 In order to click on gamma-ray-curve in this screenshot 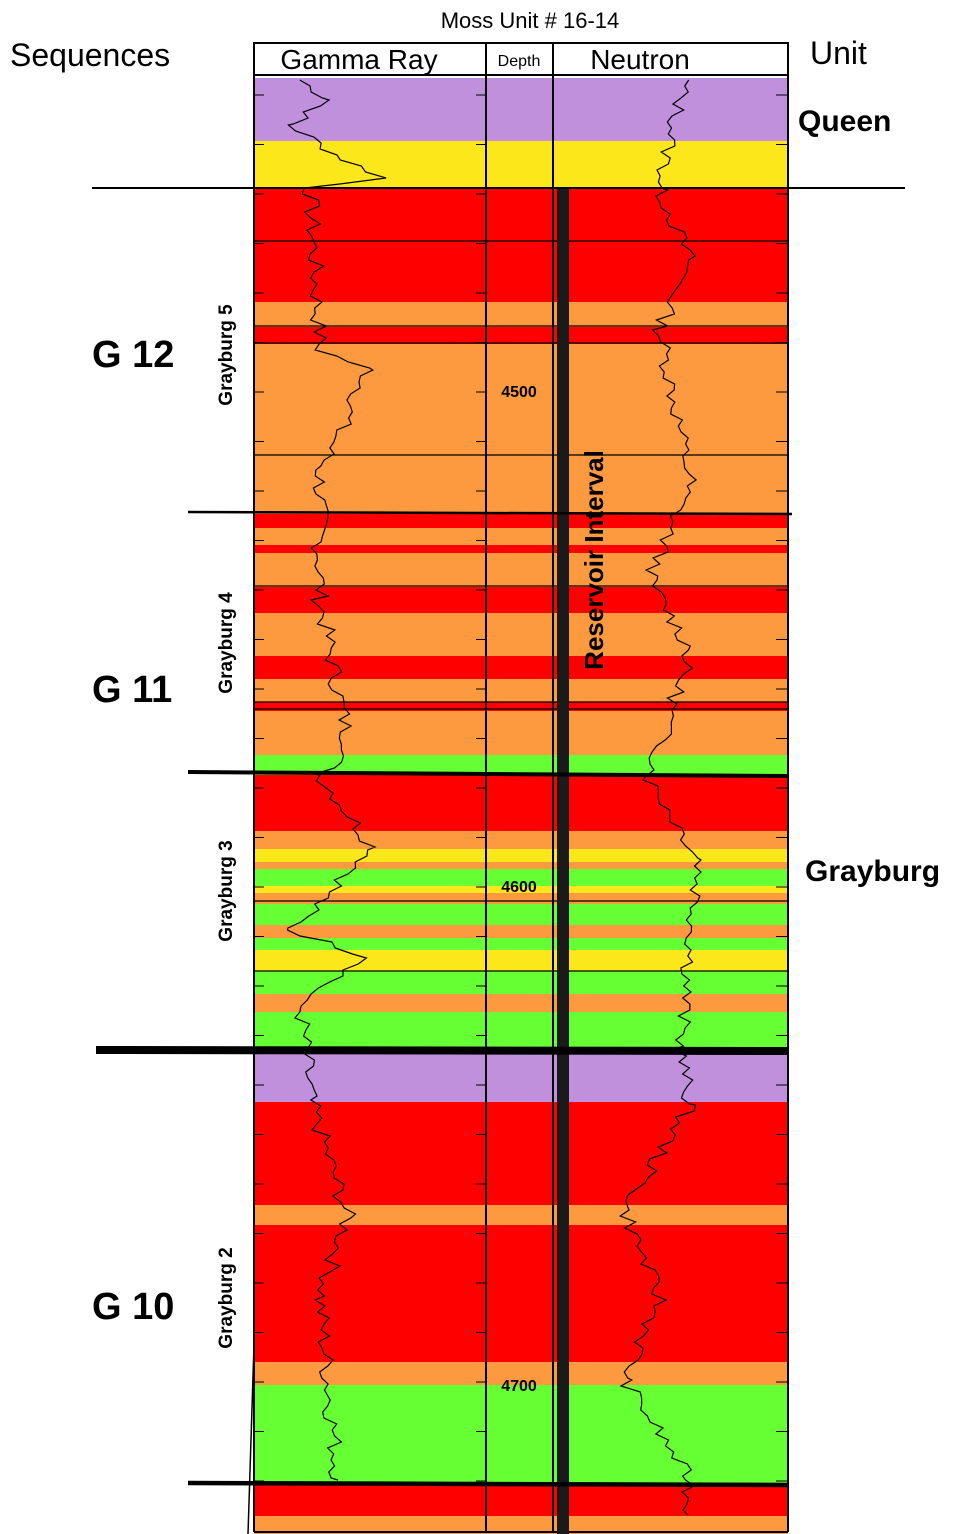, I will do `click(336, 780)`.